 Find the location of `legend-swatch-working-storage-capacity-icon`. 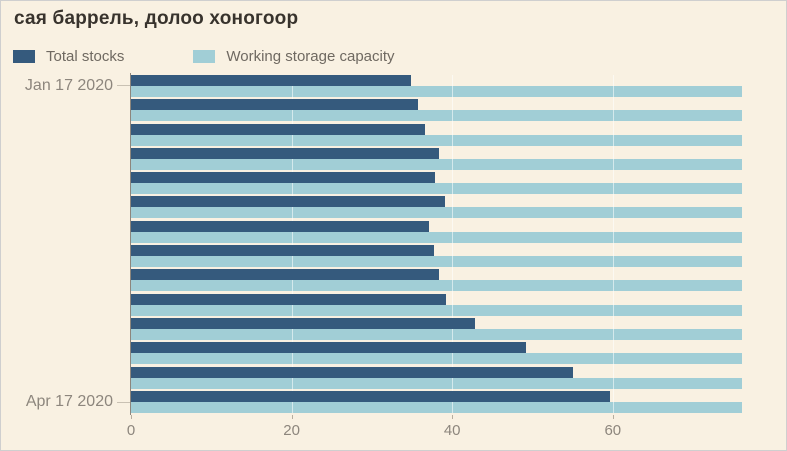

legend-swatch-working-storage-capacity-icon is located at coordinates (204, 56).